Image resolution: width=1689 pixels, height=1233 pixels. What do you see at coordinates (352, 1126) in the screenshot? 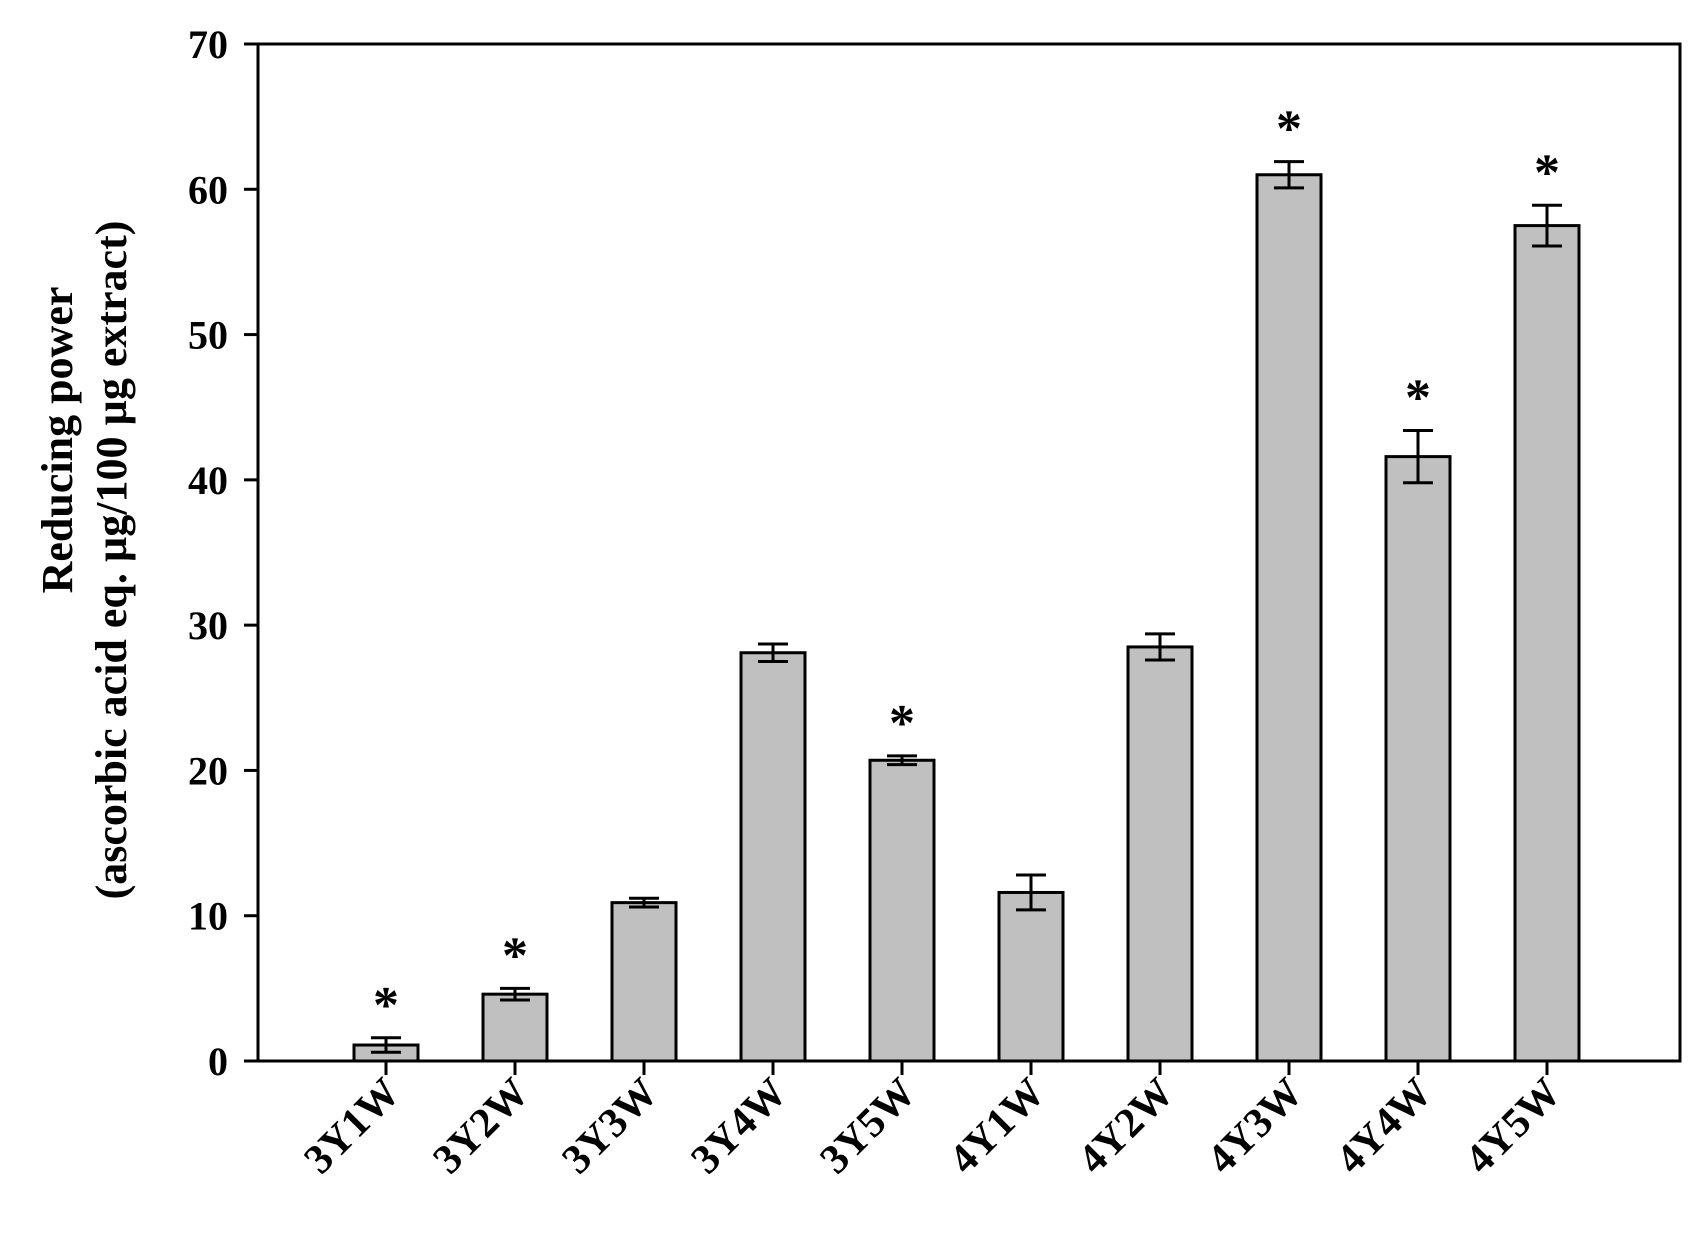
I see `x-tick-label: 3Y1W` at bounding box center [352, 1126].